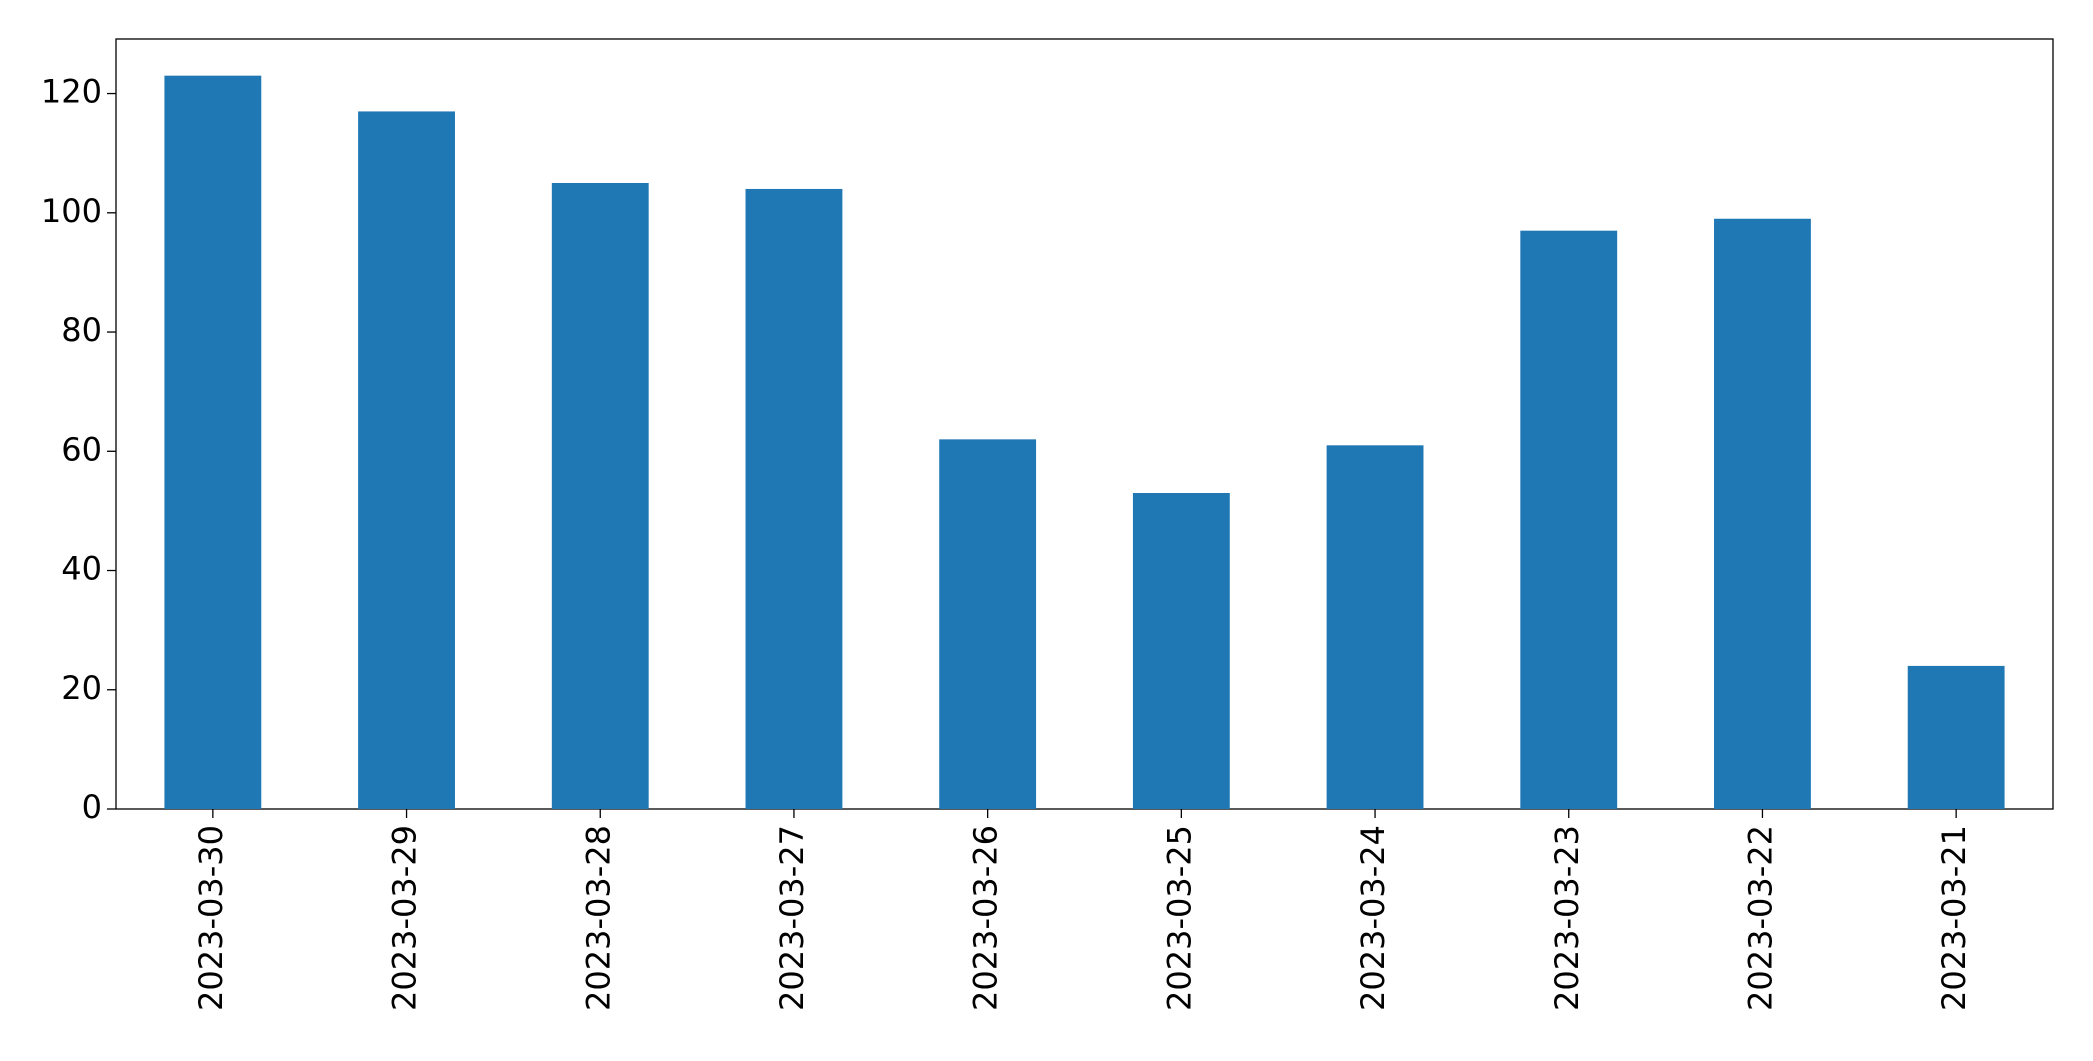 The height and width of the screenshot is (1061, 2093). What do you see at coordinates (81, 688) in the screenshot?
I see `y-tick-label: 20` at bounding box center [81, 688].